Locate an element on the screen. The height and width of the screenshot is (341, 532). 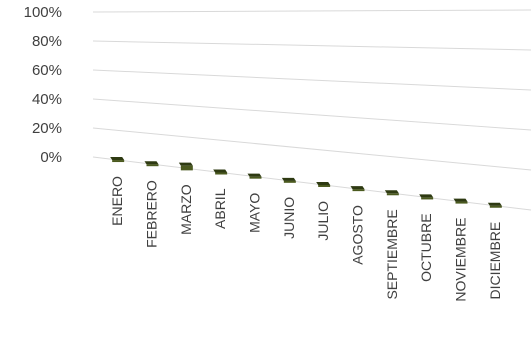
bars is located at coordinates (306, 182).